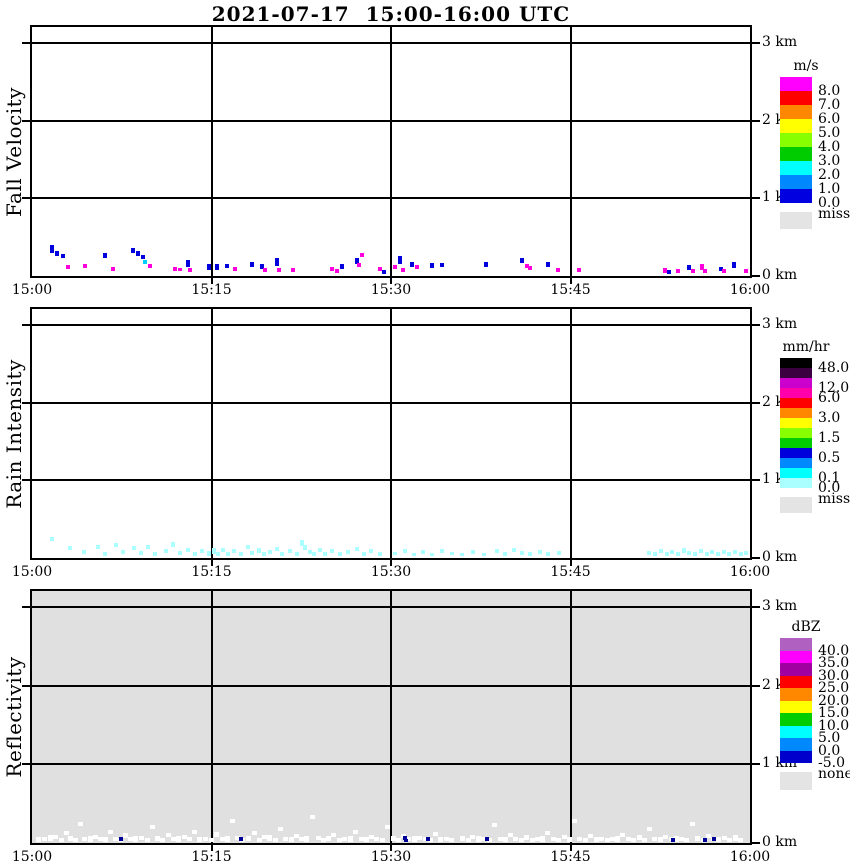 The image size is (850, 868). Describe the element at coordinates (796, 220) in the screenshot. I see `legend-miss-swatch` at that location.